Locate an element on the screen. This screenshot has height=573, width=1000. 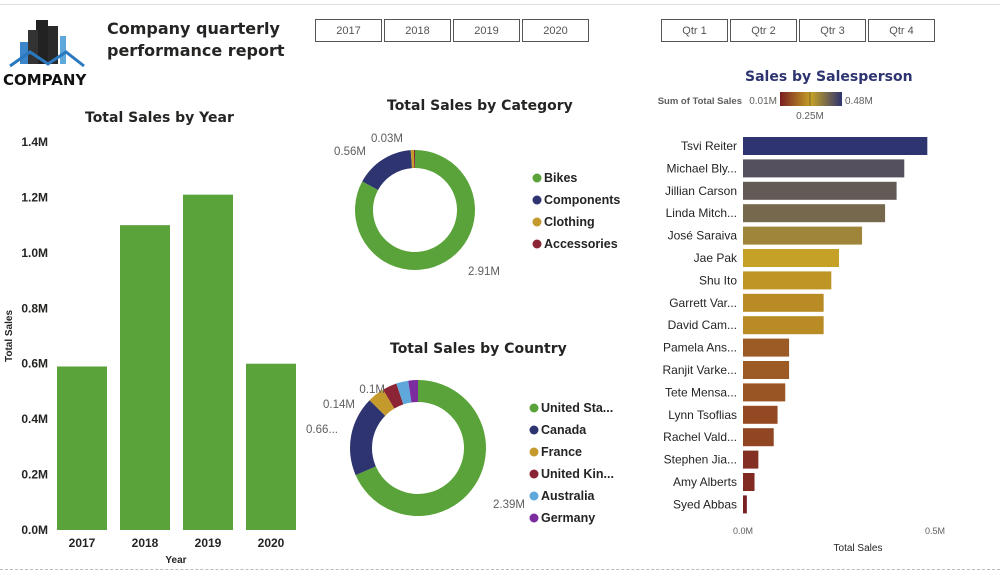
scale-mid: 0.25M is located at coordinates (810, 116).